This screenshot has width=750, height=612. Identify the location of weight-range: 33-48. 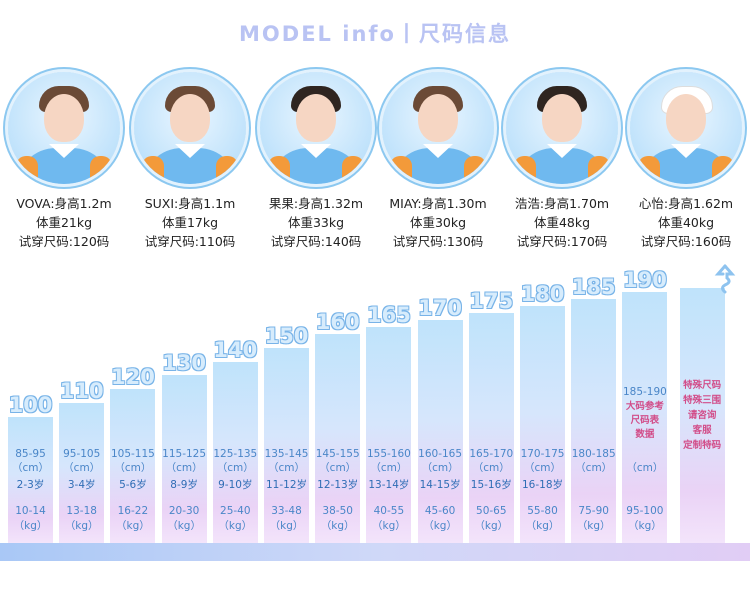
(286, 511).